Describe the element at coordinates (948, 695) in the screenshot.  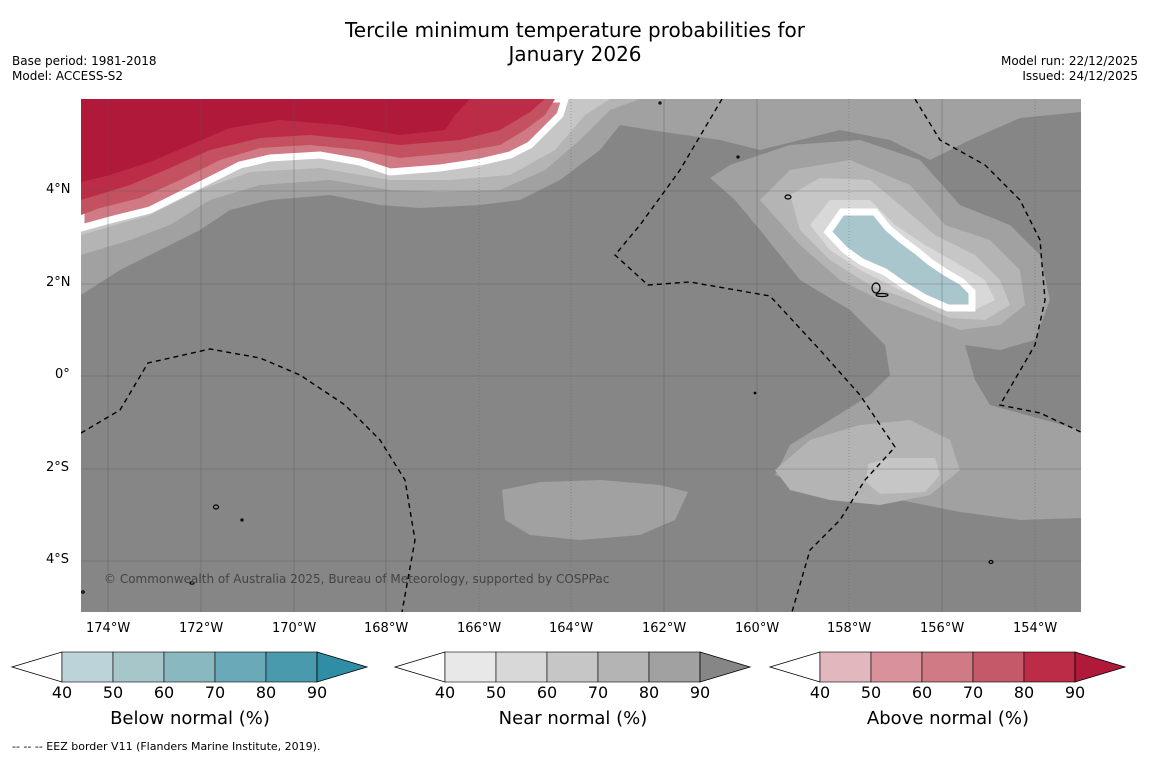
I see `above-normal-colorbar: Above normal (%) 40 50 60 70 80 90` at that location.